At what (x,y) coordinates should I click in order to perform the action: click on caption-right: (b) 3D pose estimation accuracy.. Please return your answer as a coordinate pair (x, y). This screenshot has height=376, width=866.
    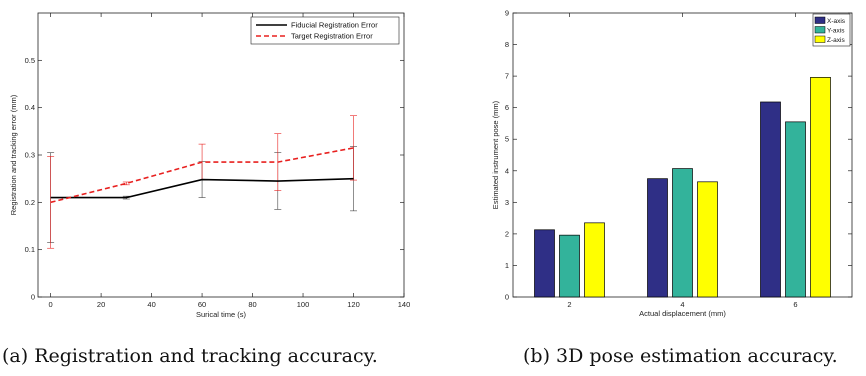
    Looking at the image, I should click on (680, 356).